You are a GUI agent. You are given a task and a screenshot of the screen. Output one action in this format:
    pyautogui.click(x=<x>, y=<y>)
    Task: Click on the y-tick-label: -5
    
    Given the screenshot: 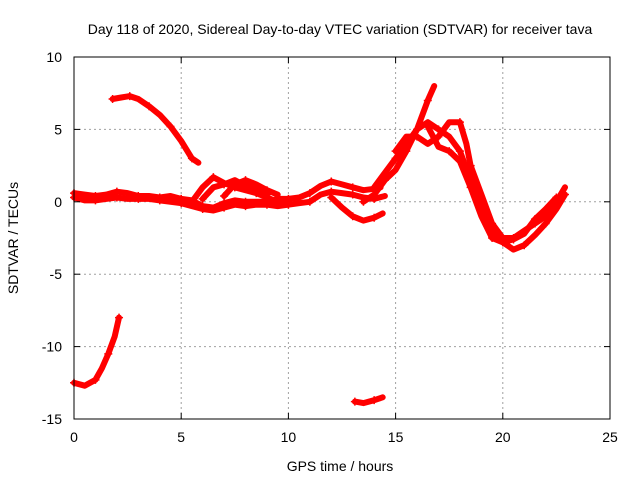 What is the action you would take?
    pyautogui.click(x=56, y=274)
    